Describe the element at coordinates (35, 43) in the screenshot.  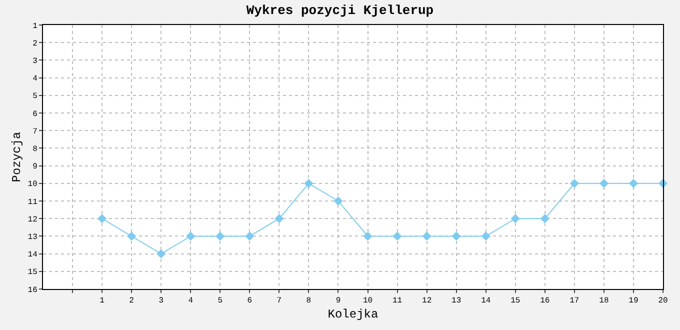
I see `y-tick-label: 2` at that location.